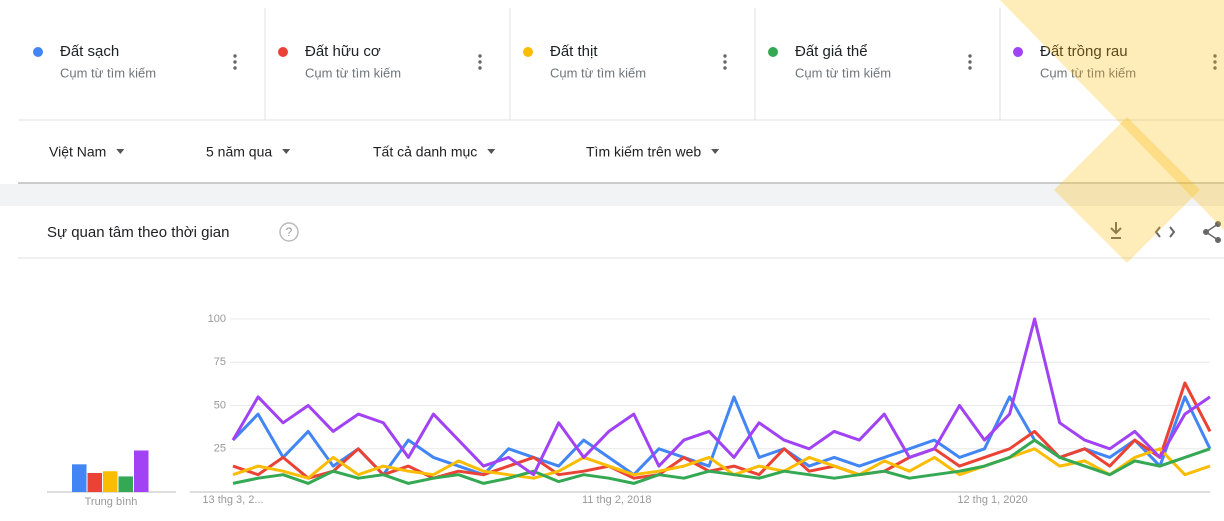 The image size is (1224, 521). I want to click on x-tick-label: 12 thg 1, 2020, so click(992, 500).